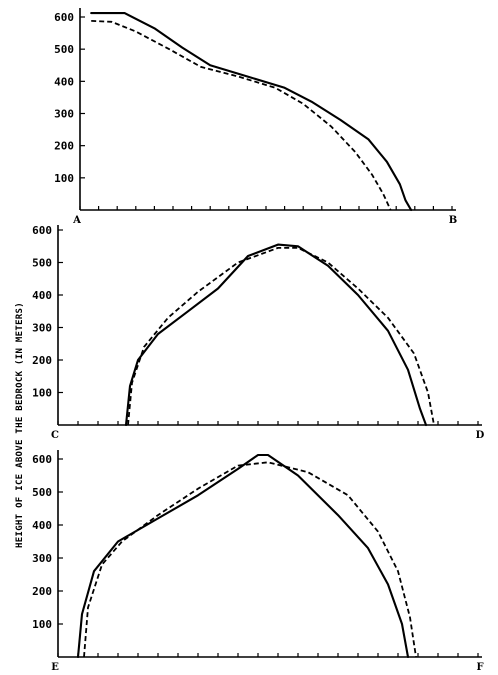  Describe the element at coordinates (55, 667) in the screenshot. I see `profile-start-label: E` at that location.